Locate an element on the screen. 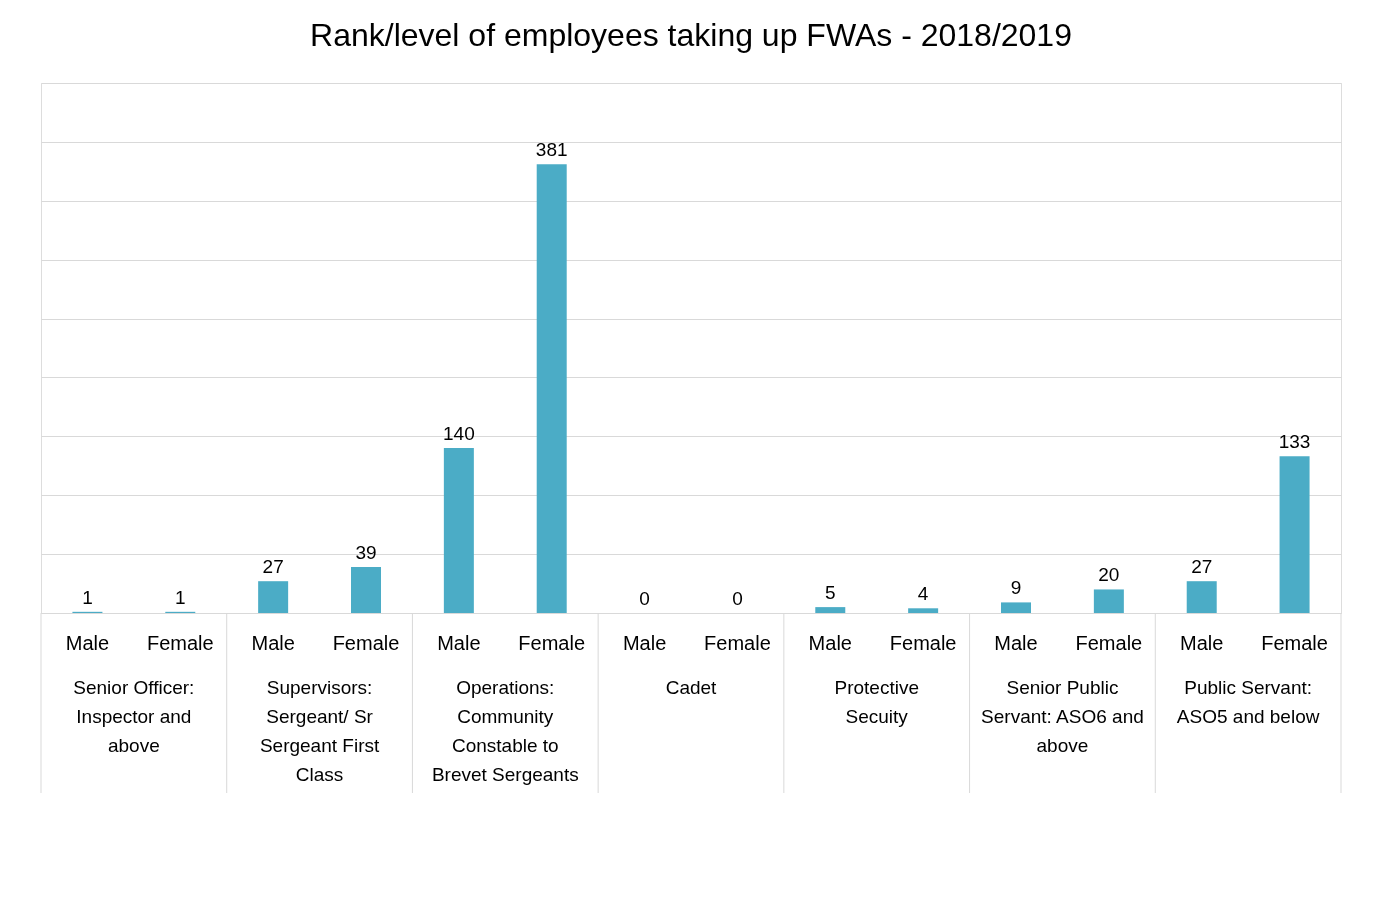 The width and height of the screenshot is (1381, 908). data-label: 133 is located at coordinates (1294, 442).